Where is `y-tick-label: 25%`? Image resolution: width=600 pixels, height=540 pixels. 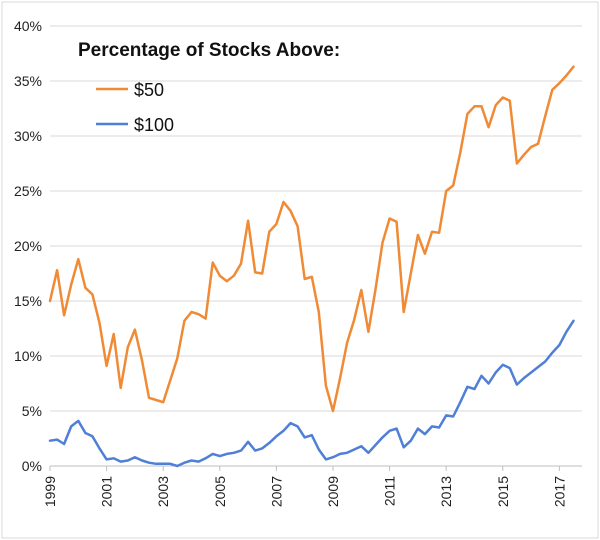 y-tick-label: 25% is located at coordinates (28, 191).